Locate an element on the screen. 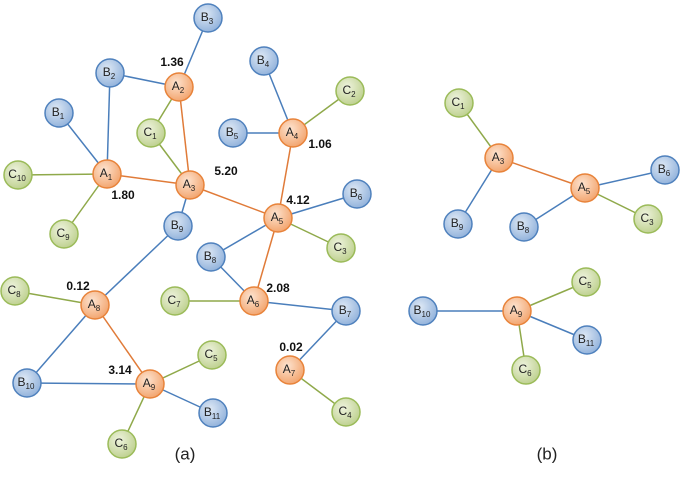 This screenshot has height=497, width=685. node-label: B9 is located at coordinates (457, 224).